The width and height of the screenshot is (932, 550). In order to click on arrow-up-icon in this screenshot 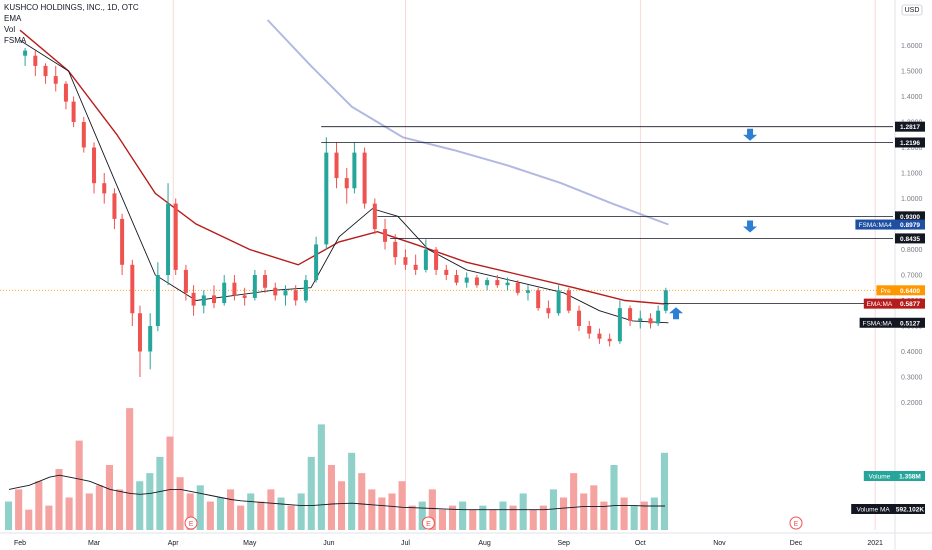, I will do `click(676, 313)`.